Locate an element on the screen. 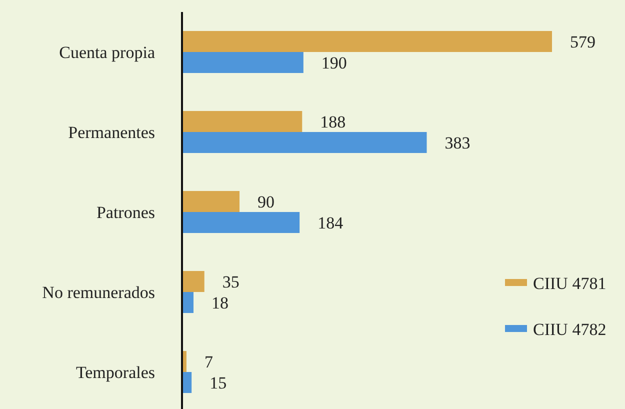 This screenshot has height=409, width=625. y-tick-label: Patrones is located at coordinates (125, 212).